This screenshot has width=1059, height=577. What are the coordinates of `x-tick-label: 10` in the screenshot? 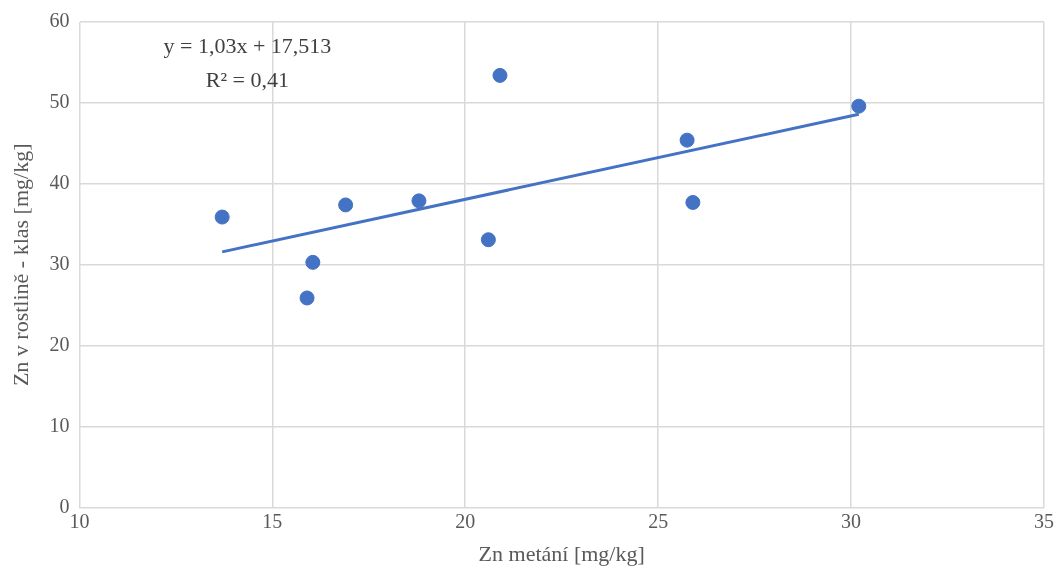 It's located at (79, 520).